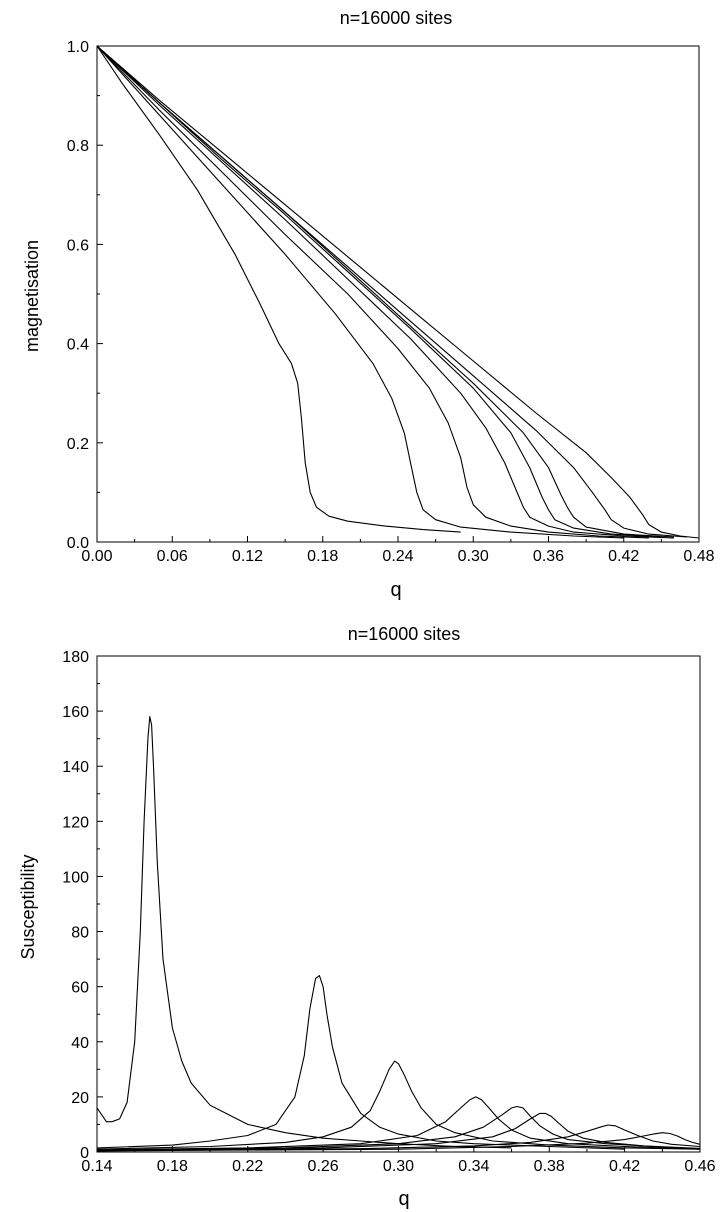 The height and width of the screenshot is (1212, 724). Describe the element at coordinates (28, 906) in the screenshot. I see `susceptibility-y-axis-label: Susceptibility` at that location.